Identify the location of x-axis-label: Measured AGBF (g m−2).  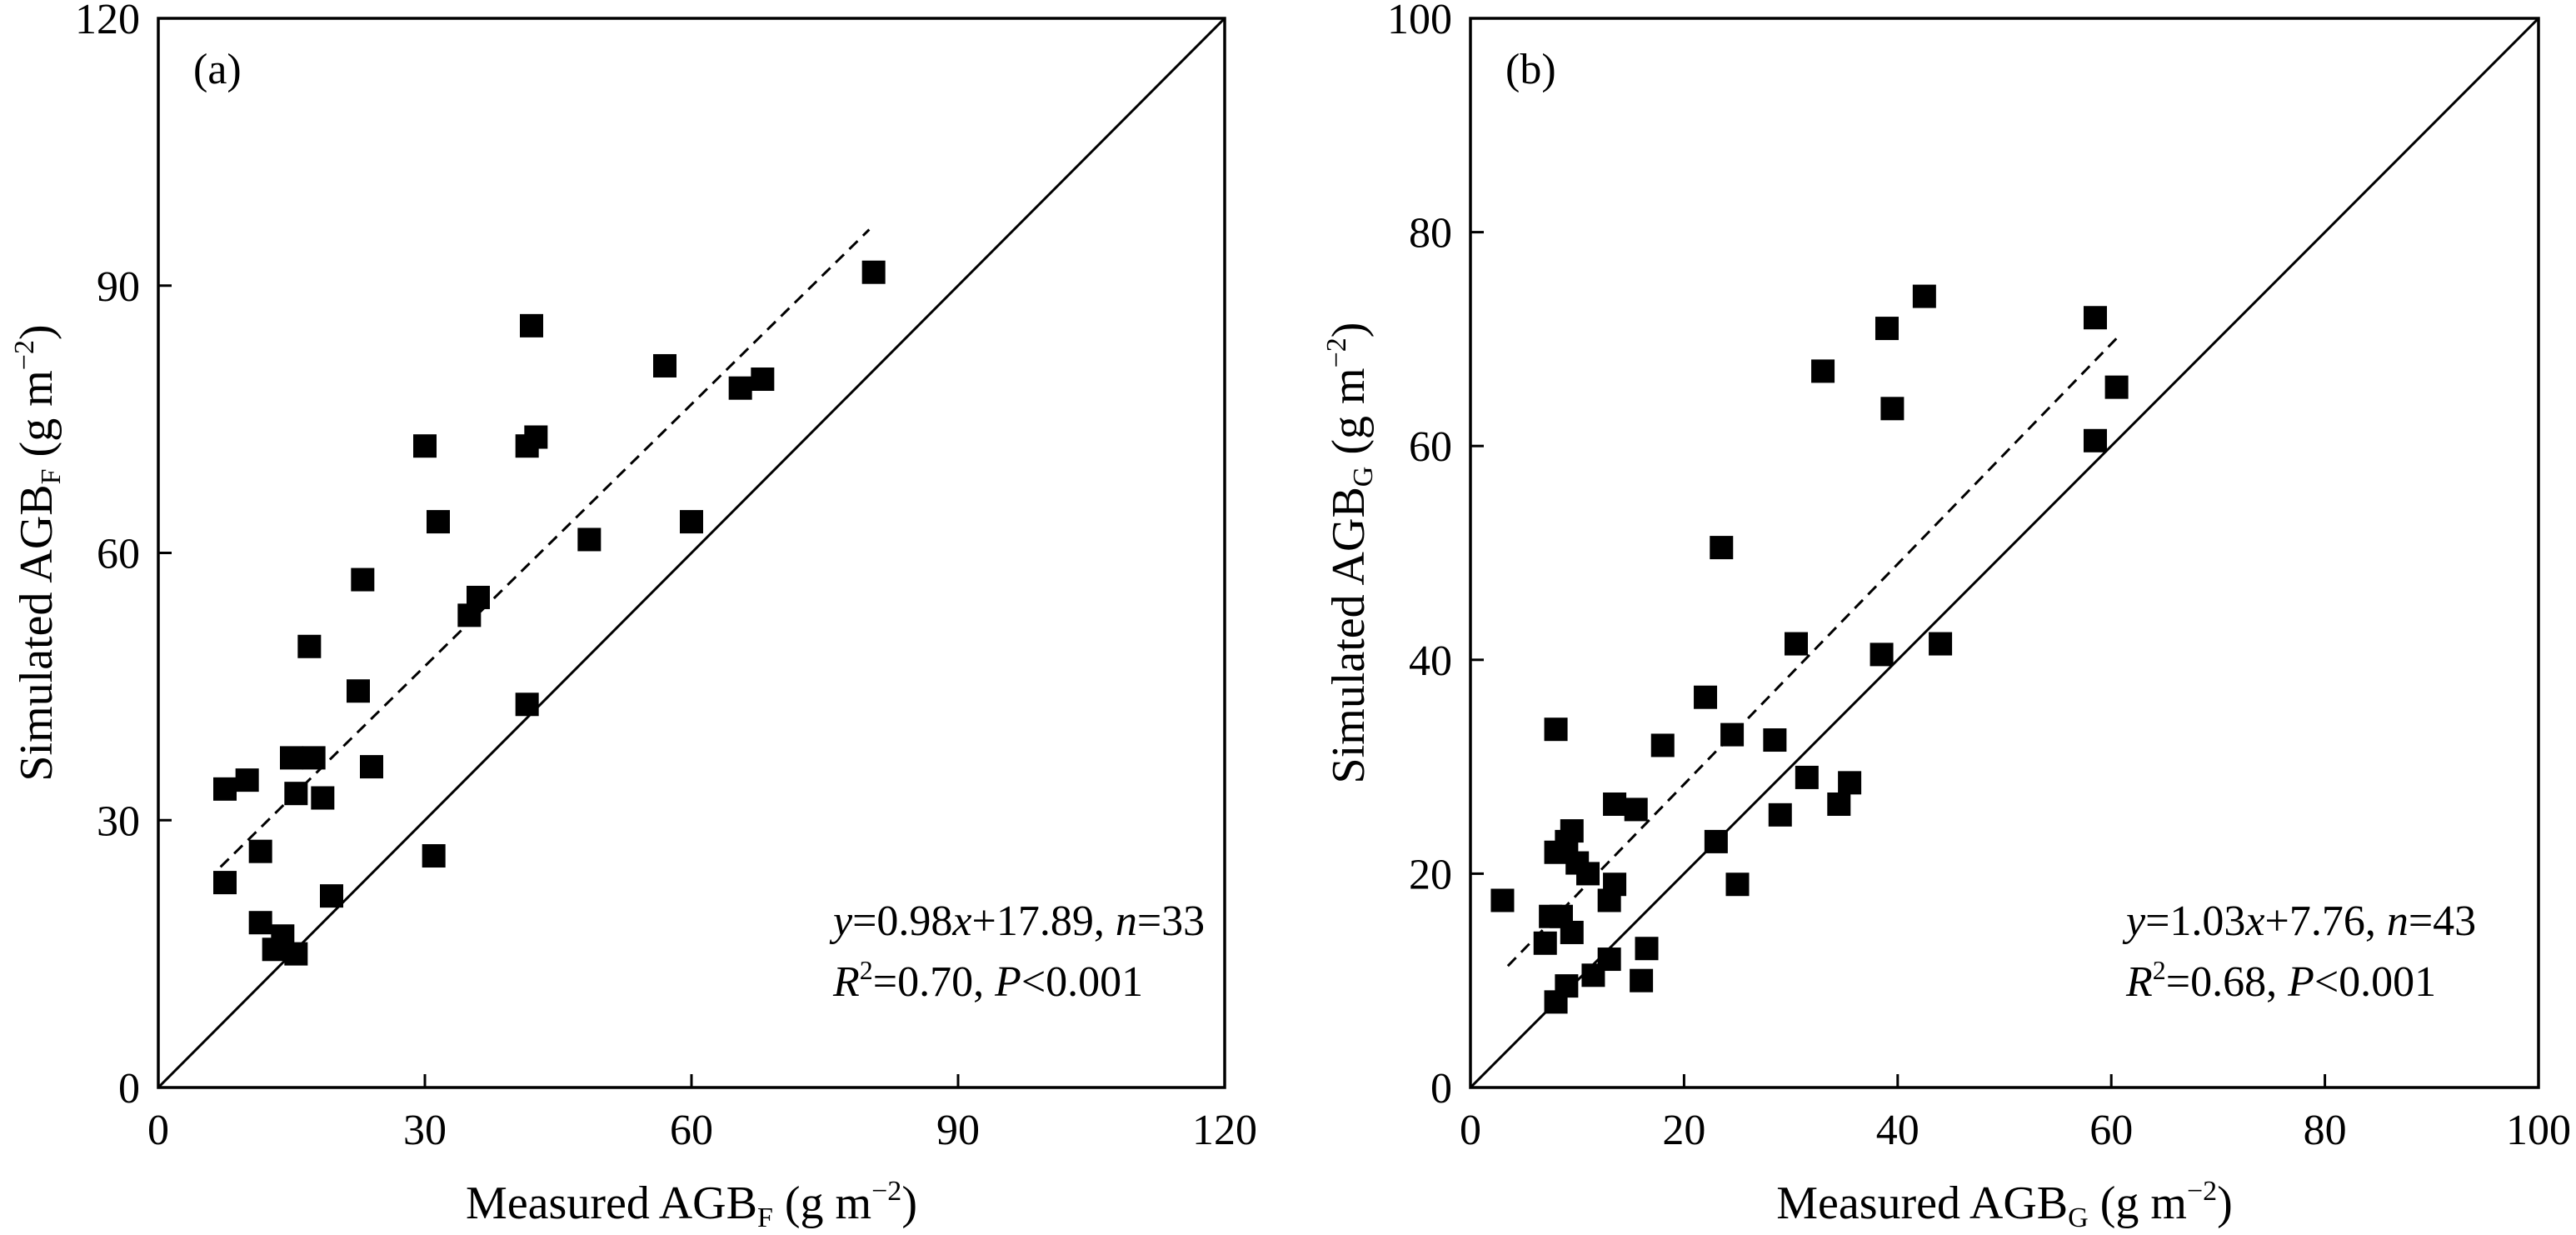
(691, 1204).